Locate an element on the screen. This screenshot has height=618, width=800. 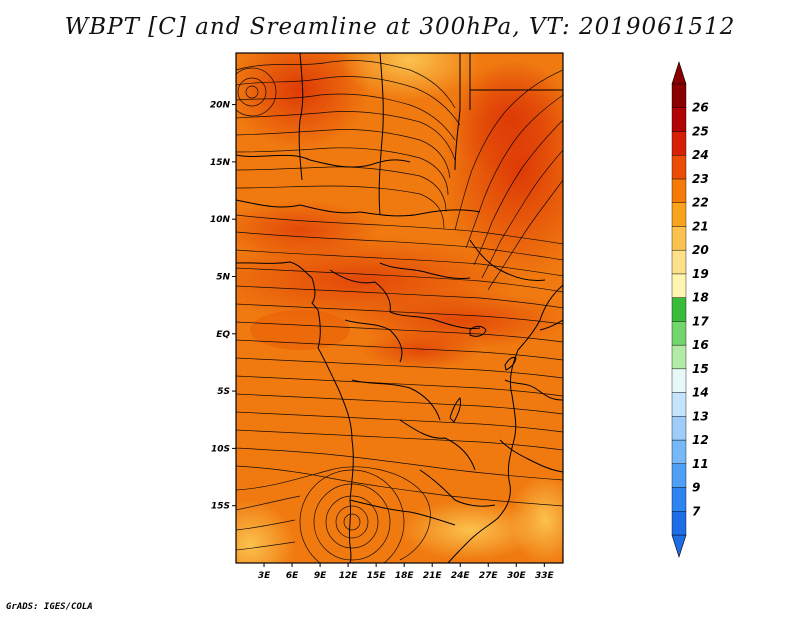
lon-tick-label: 30E is located at coordinates (517, 576).